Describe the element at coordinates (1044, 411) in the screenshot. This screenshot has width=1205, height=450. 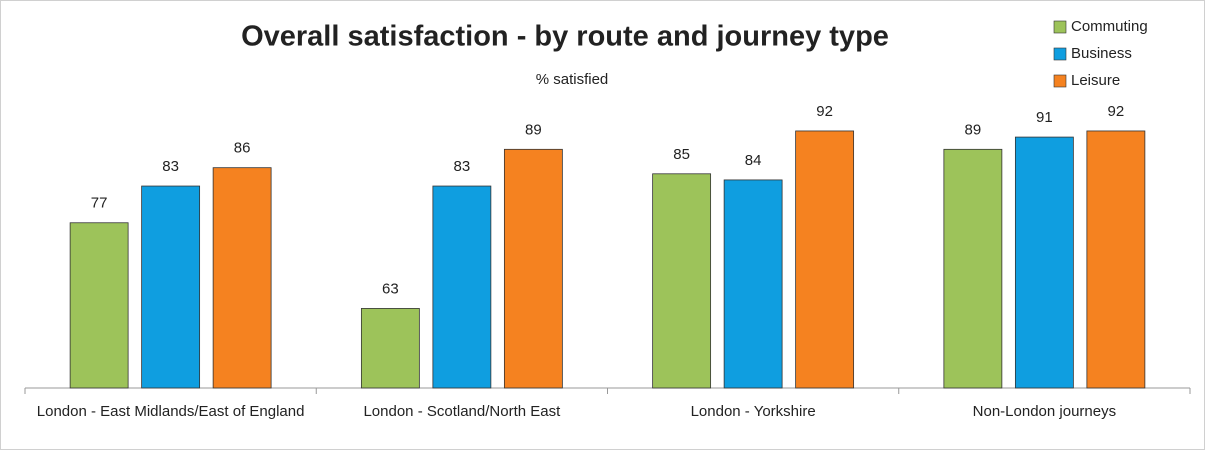
I see `x-tick-label: Non-London journeys` at that location.